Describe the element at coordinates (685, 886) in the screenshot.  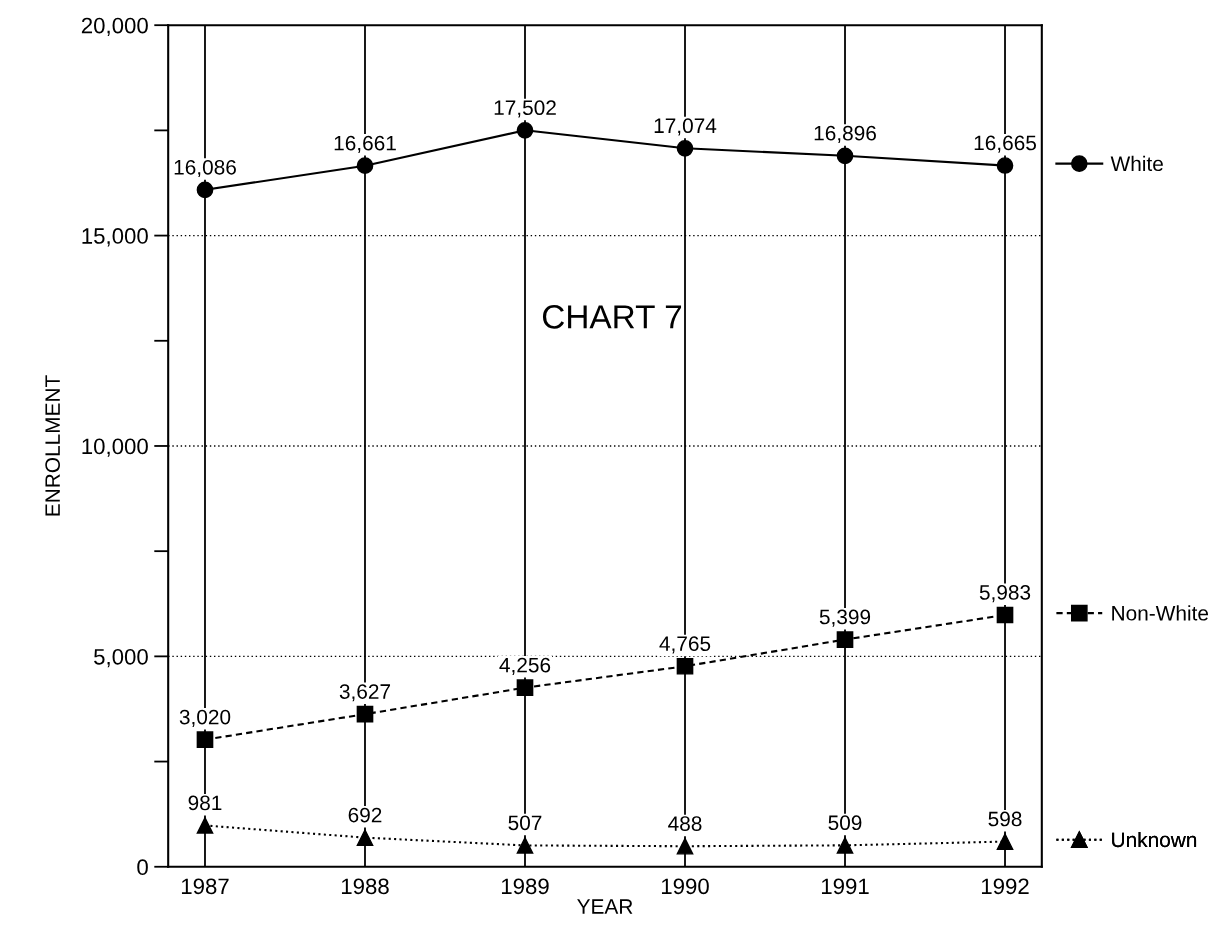
I see `x-tick-label: 1990` at that location.